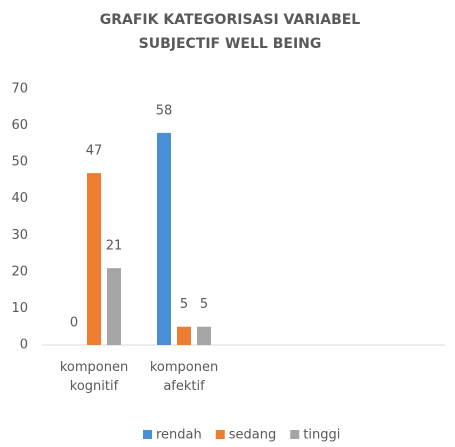 Image resolution: width=455 pixels, height=447 pixels. Describe the element at coordinates (24, 345) in the screenshot. I see `y-tick-label: 0` at that location.